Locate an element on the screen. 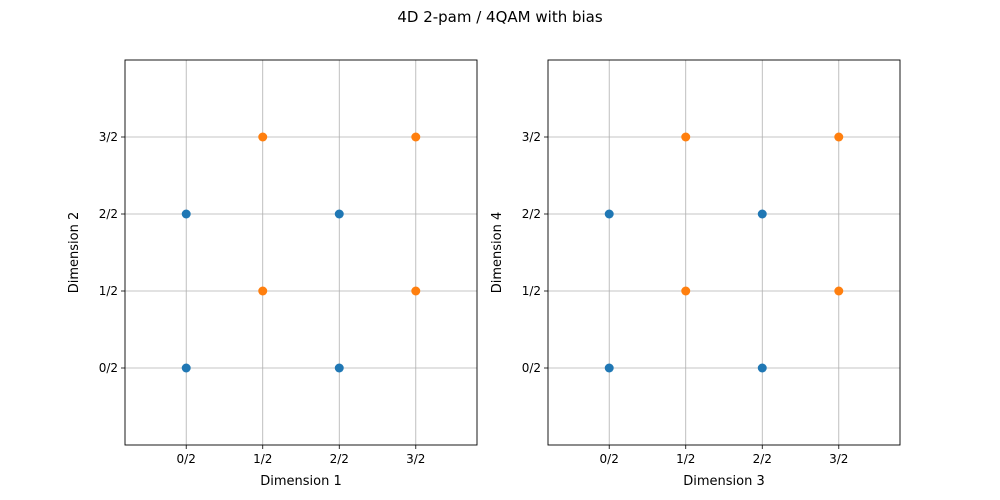 This screenshot has width=1000, height=500. y-axis-label: Dimension 4 is located at coordinates (497, 253).